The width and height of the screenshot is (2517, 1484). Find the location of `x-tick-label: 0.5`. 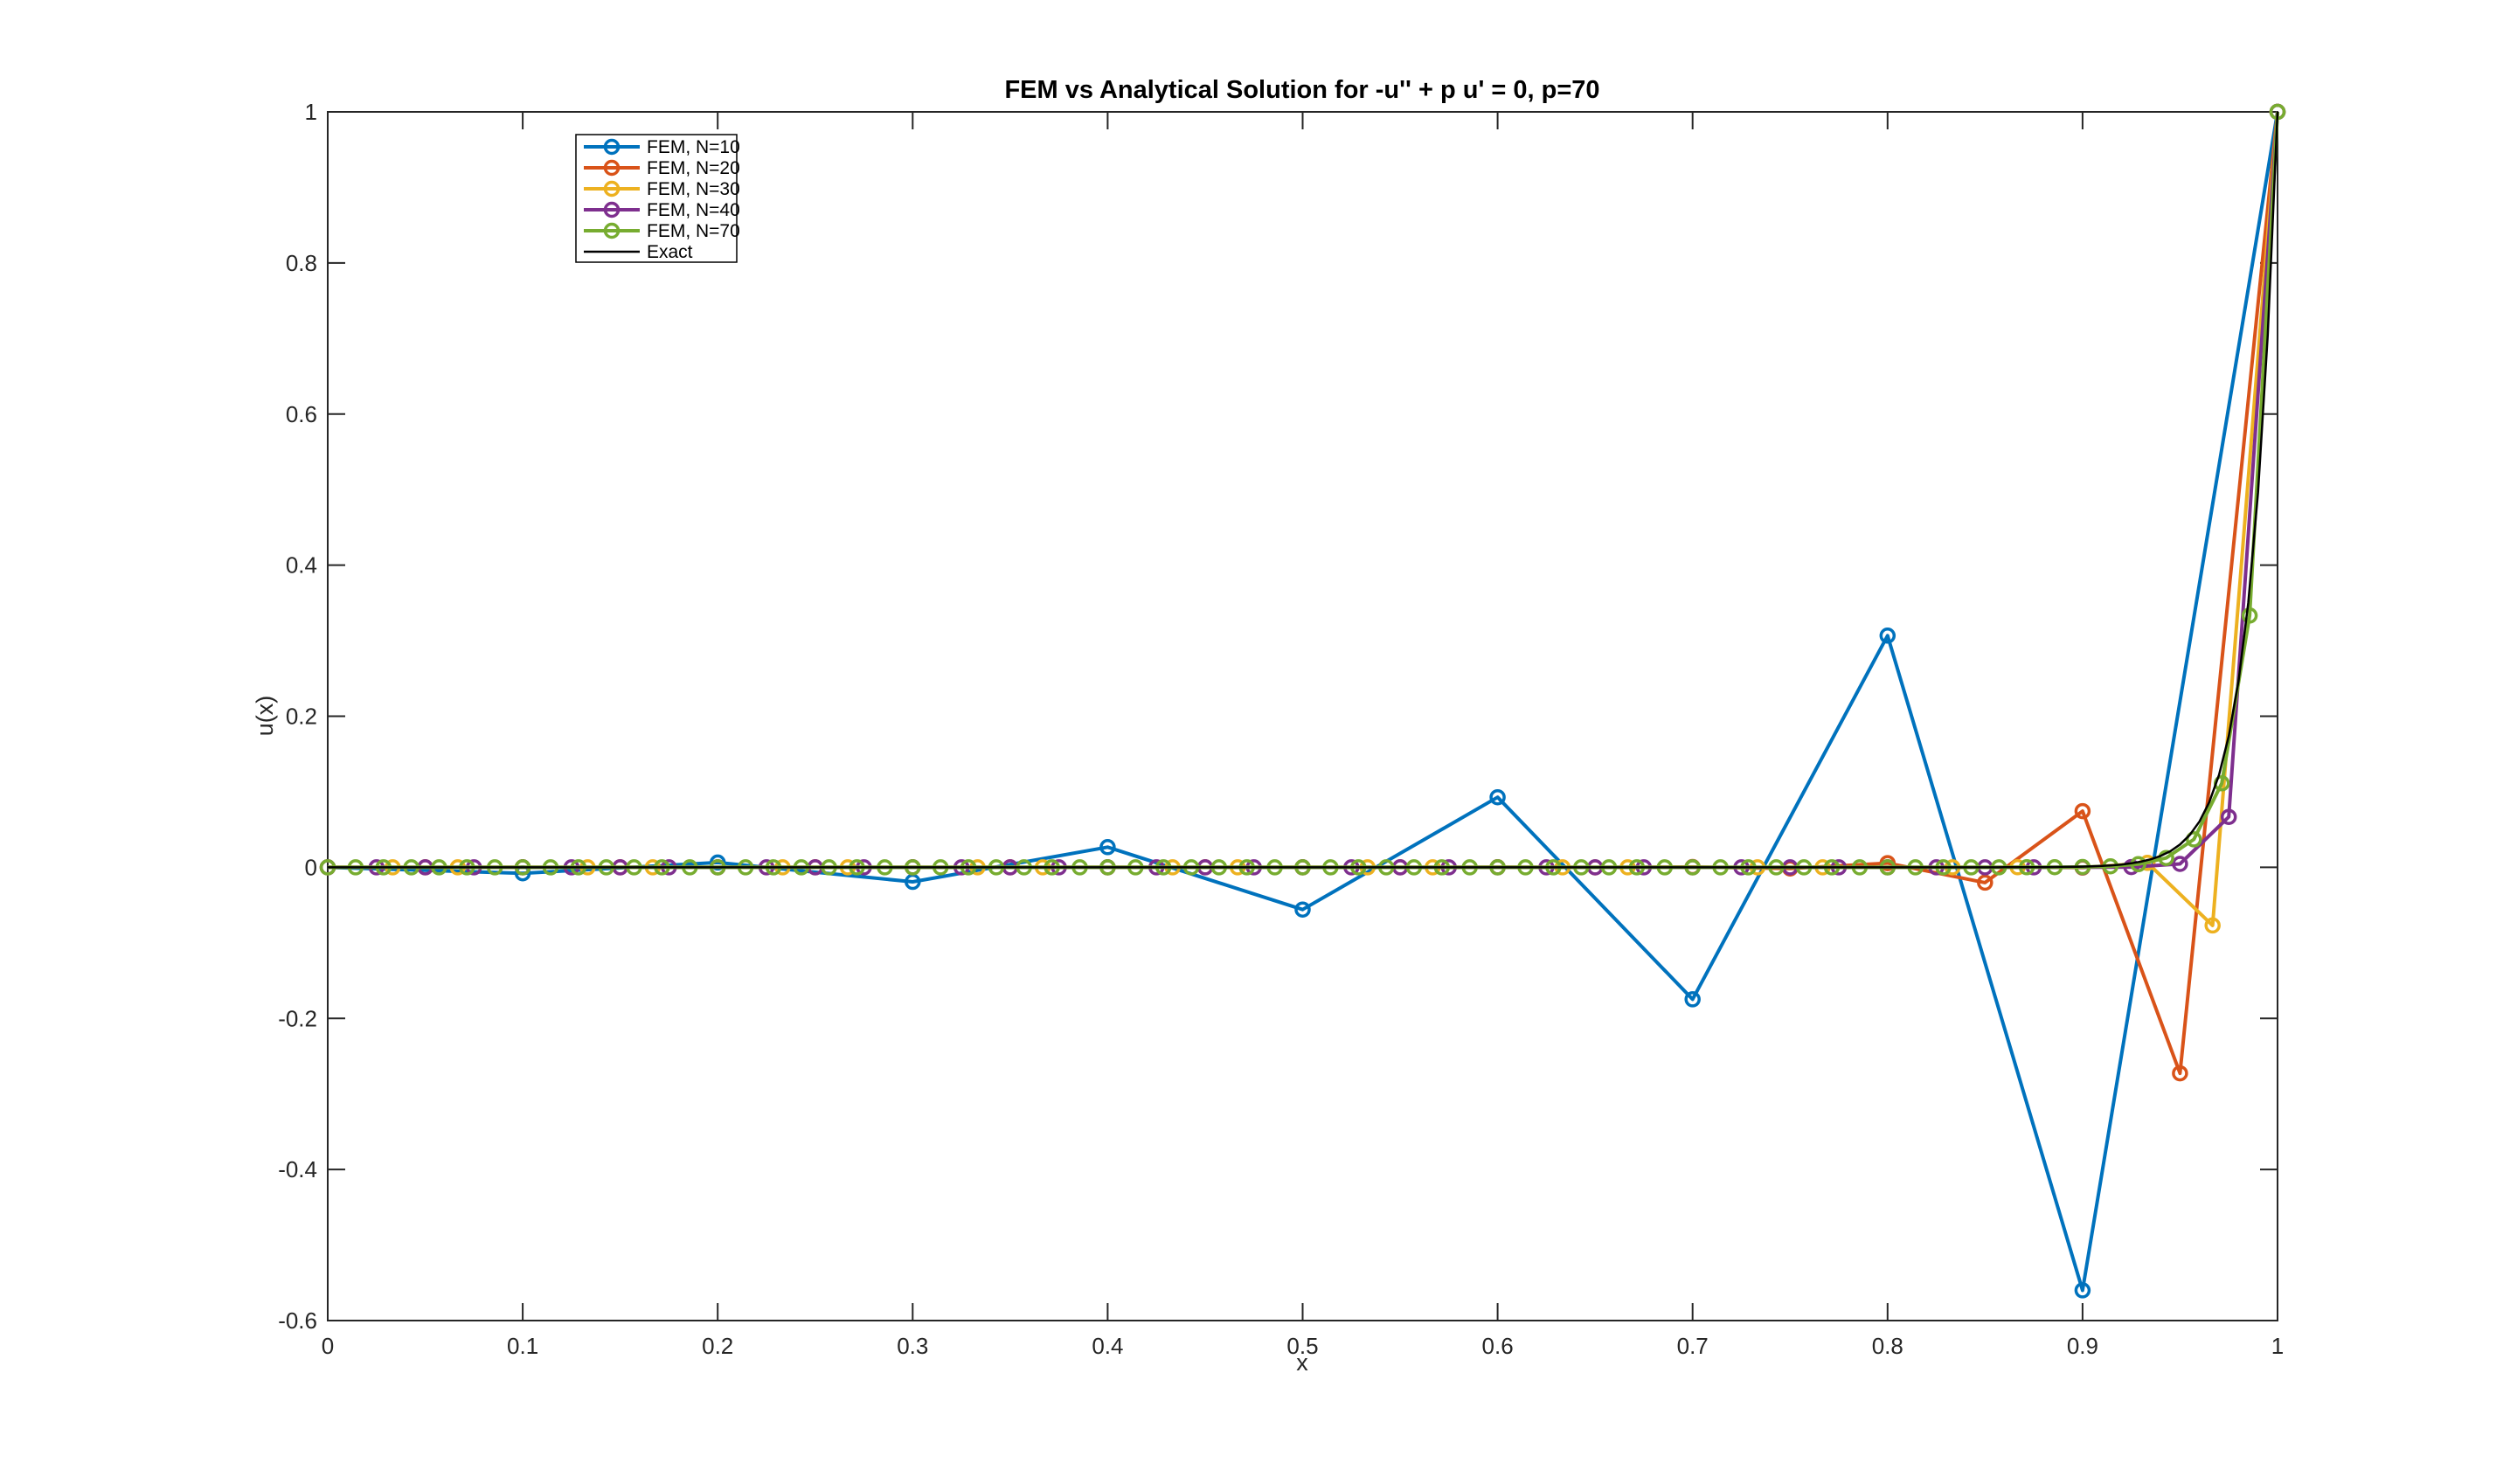

x-tick-label: 0.5 is located at coordinates (1302, 1346).